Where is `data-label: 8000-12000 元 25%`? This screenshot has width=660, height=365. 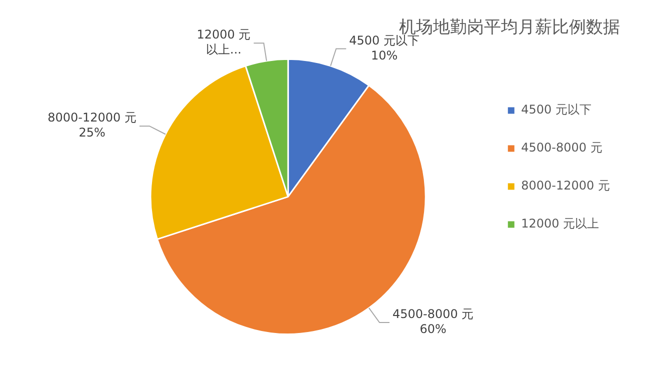 data-label: 8000-12000 元 25% is located at coordinates (92, 125).